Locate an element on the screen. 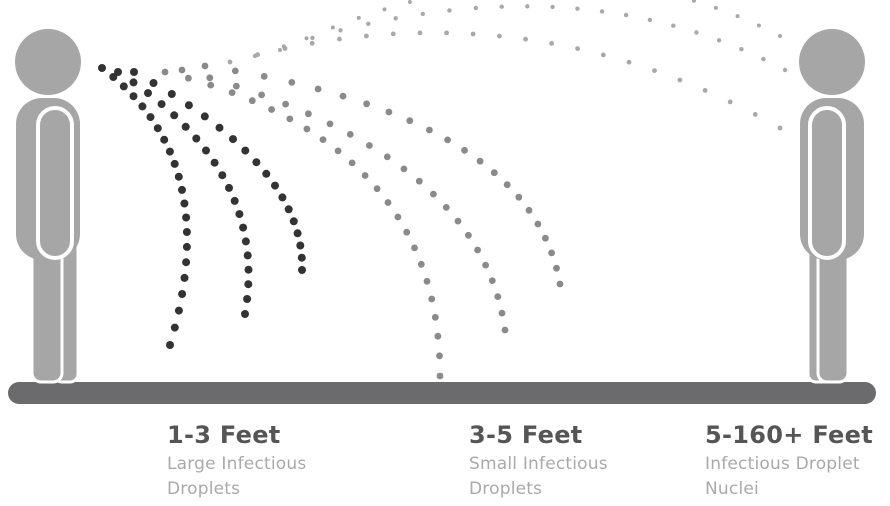 The image size is (890, 506). zone-title: 5-160+ Feet is located at coordinates (789, 435).